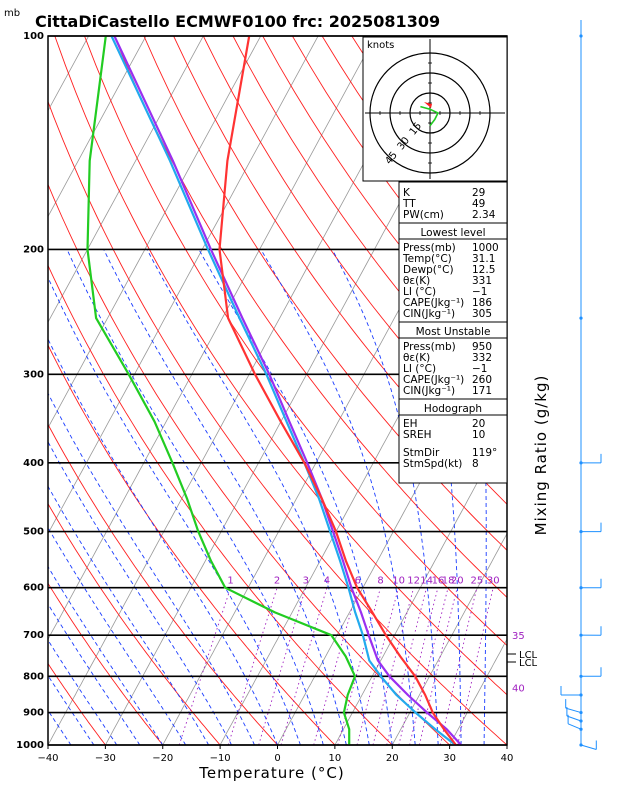 The width and height of the screenshot is (618, 800). Describe the element at coordinates (482, 281) in the screenshot. I see `lowest-level-value: 331` at that location.